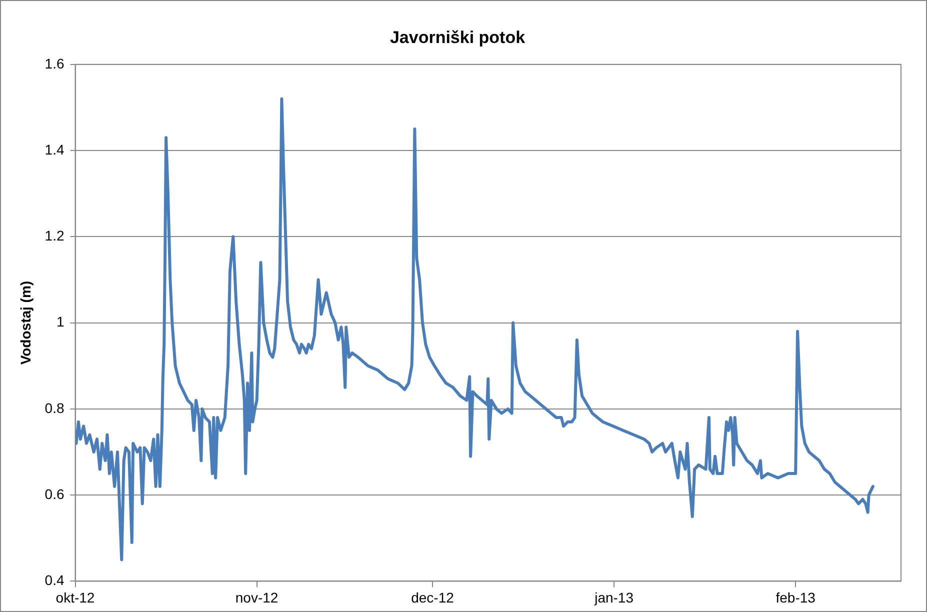  Describe the element at coordinates (25, 322) in the screenshot. I see `y-axis-title: Vodostaj (m)` at that location.